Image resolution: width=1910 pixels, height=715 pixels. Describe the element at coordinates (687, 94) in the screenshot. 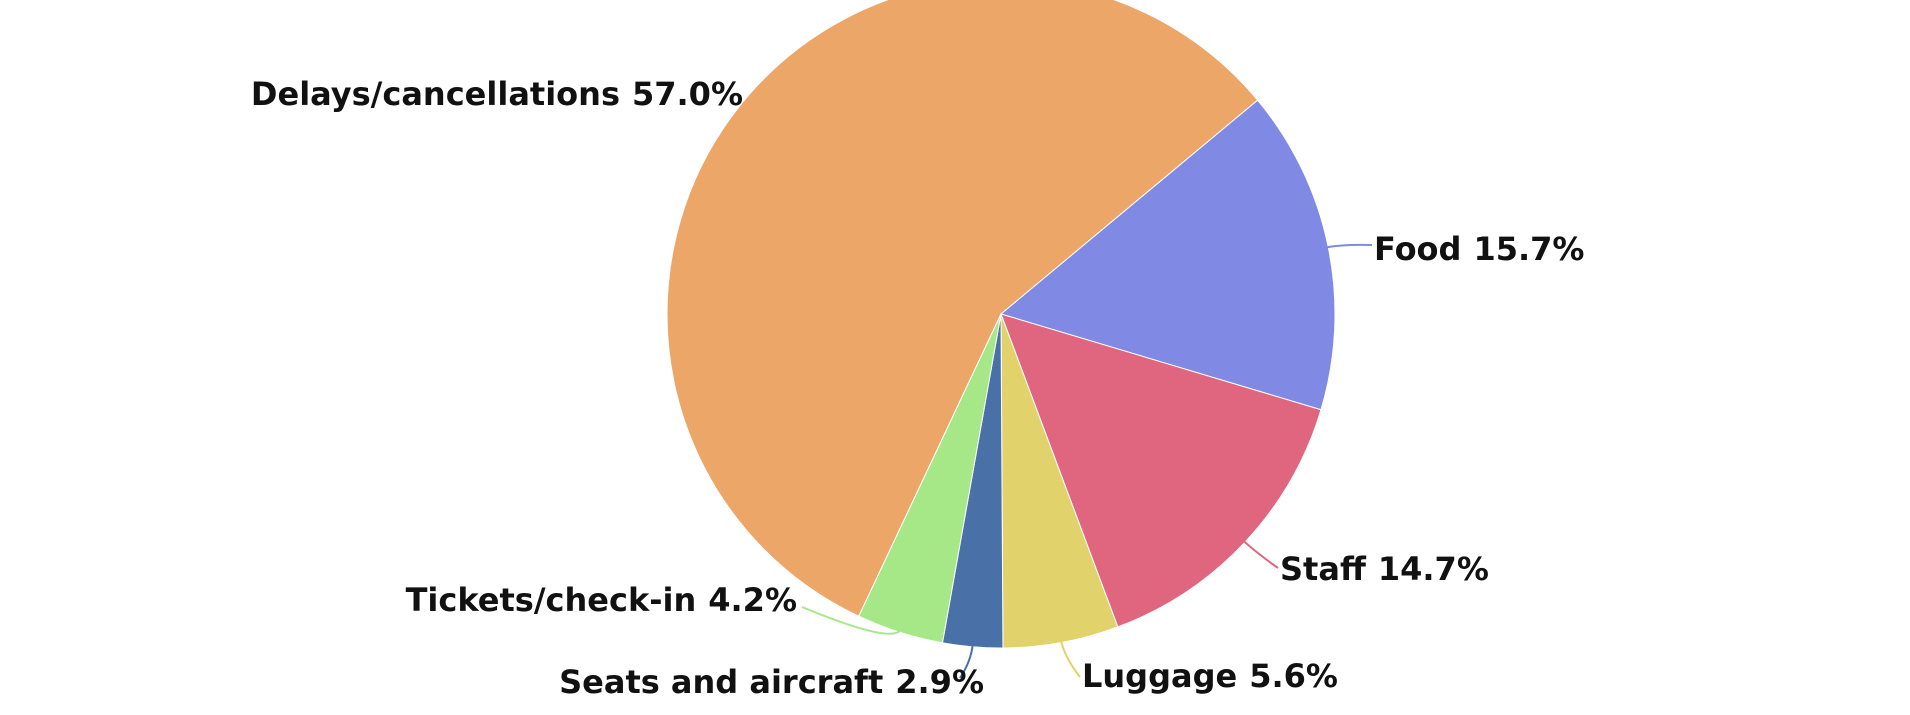

I see `value-label: 57.0%` at that location.